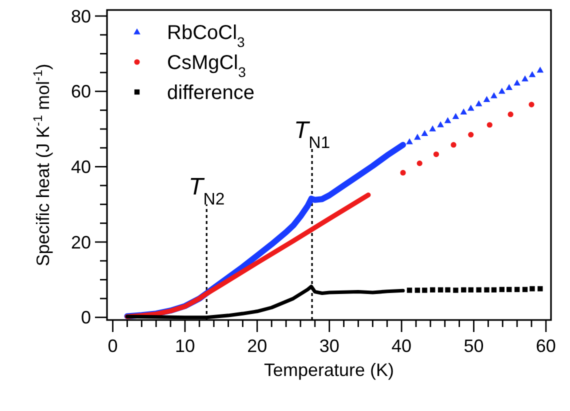 This screenshot has height=411, width=570. What do you see at coordinates (329, 346) in the screenshot?
I see `x-tick-label: 30` at bounding box center [329, 346].